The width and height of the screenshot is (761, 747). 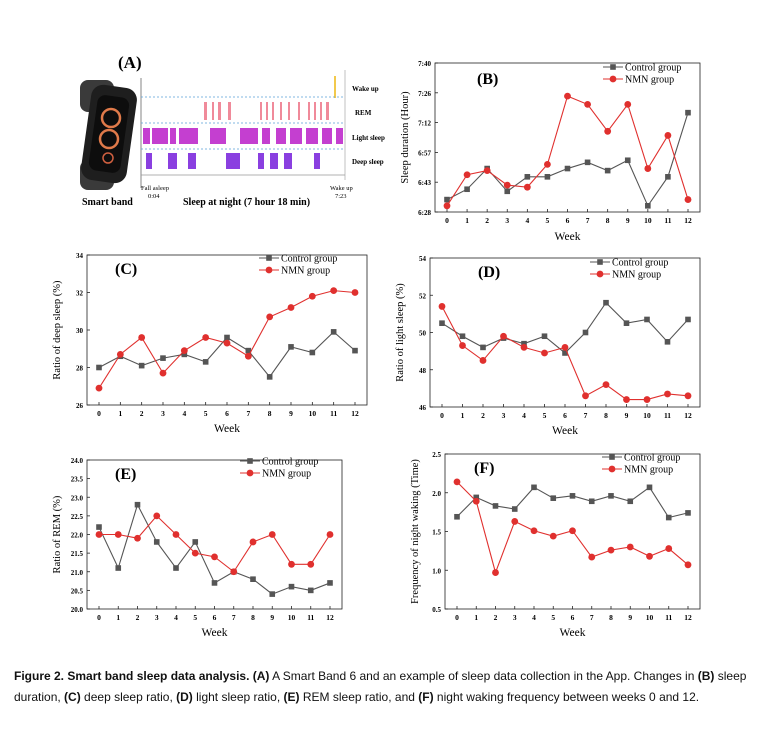 I want to click on y-tick-label: 30, so click(x=80, y=331).